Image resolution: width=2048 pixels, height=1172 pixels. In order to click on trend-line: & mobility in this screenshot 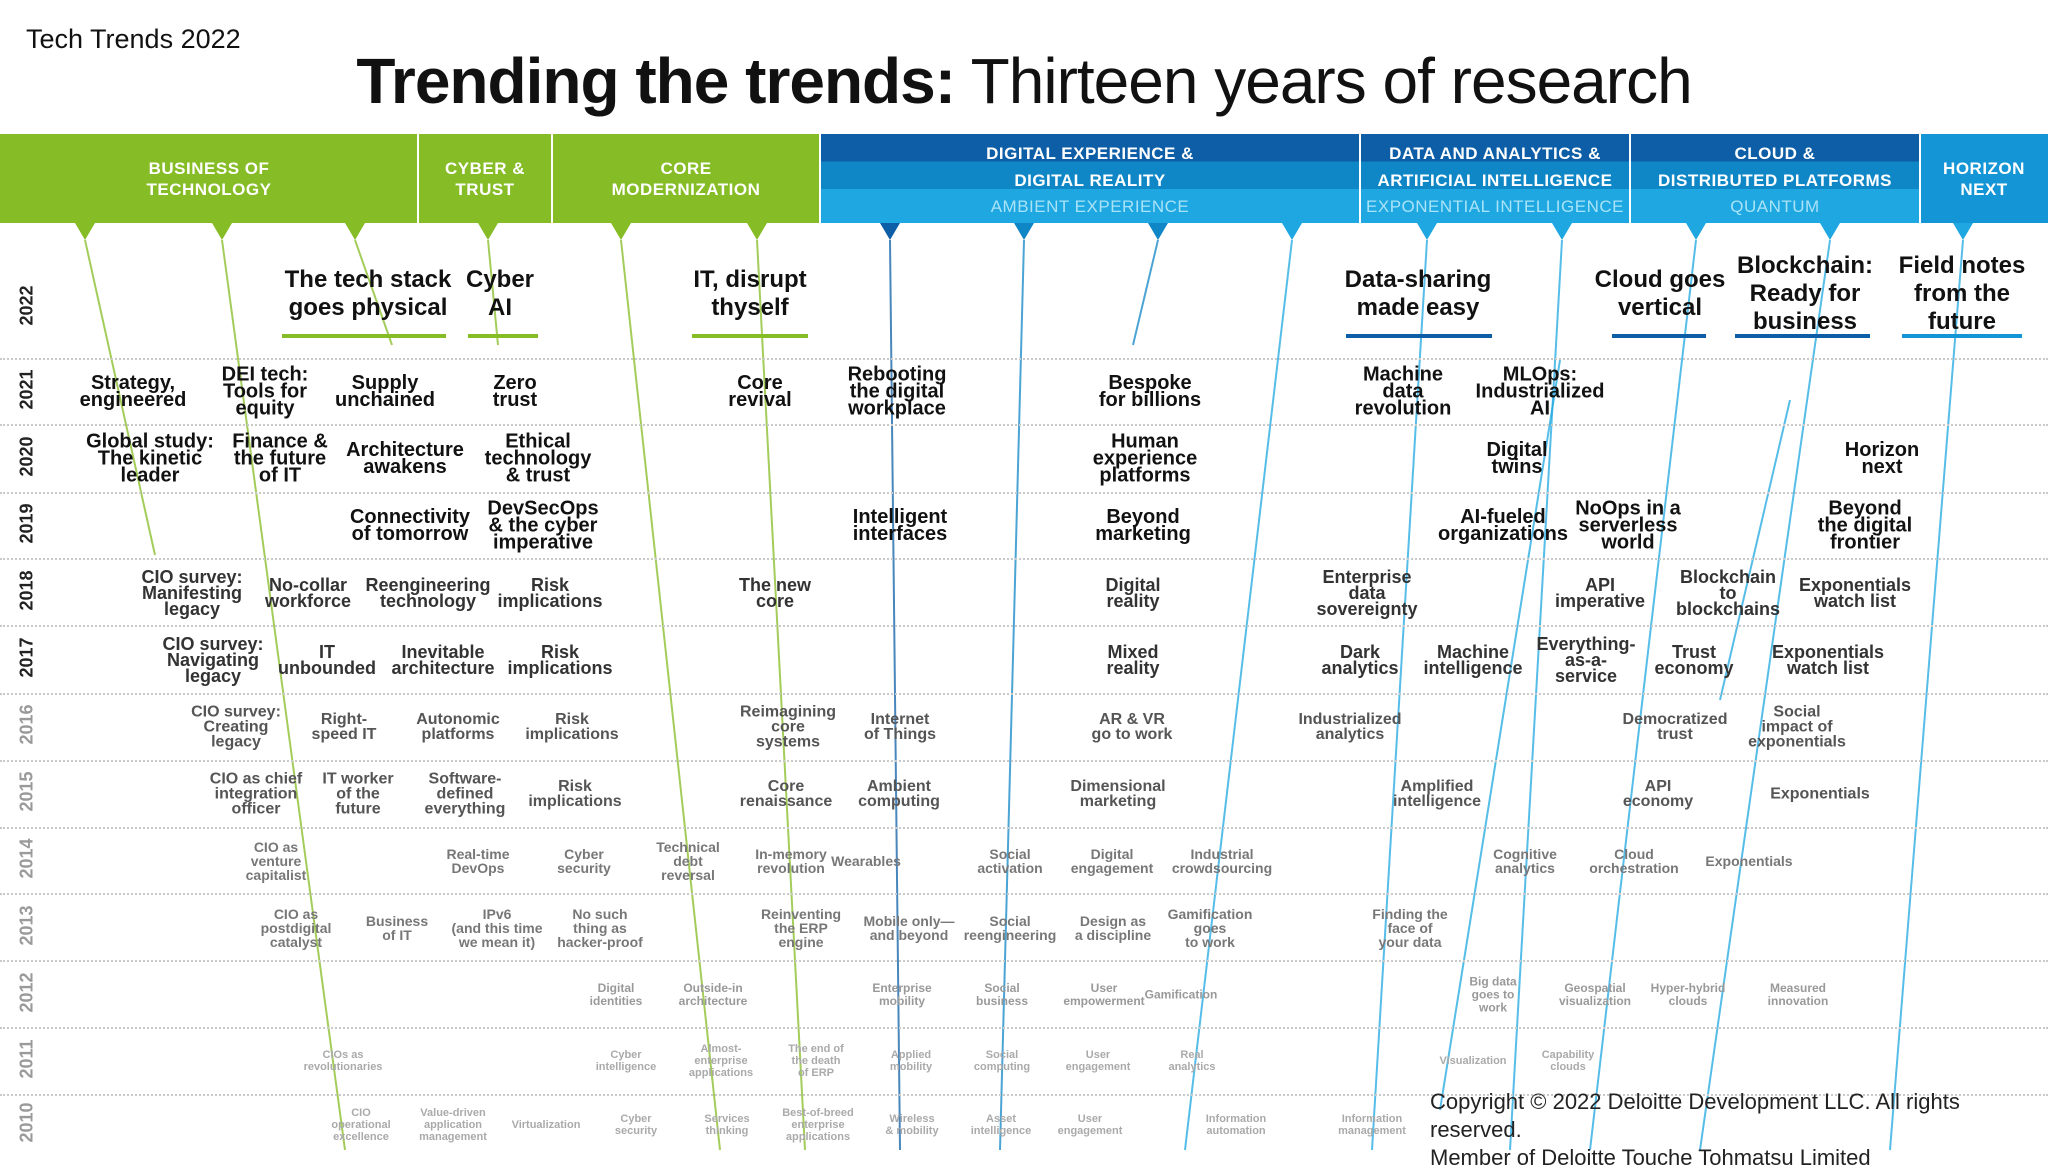, I will do `click(912, 1131)`.